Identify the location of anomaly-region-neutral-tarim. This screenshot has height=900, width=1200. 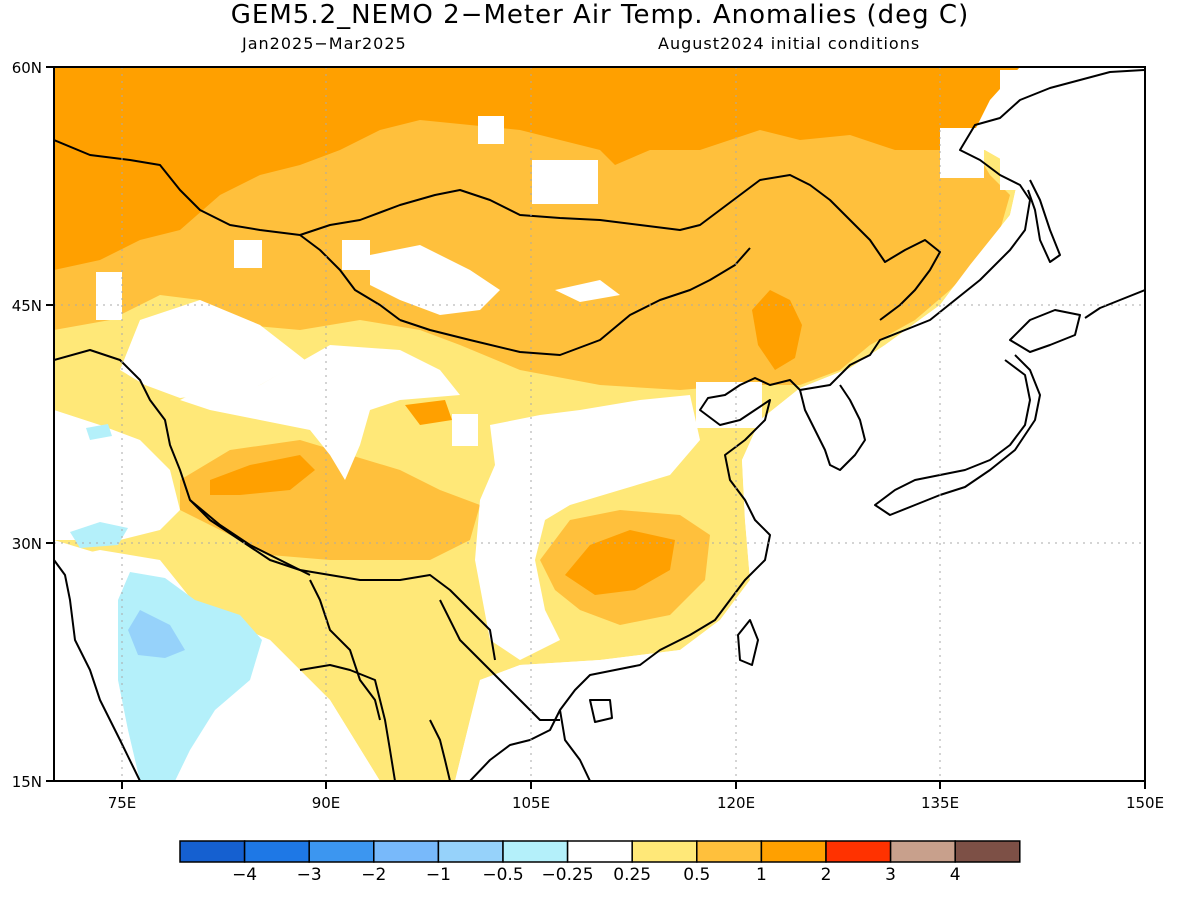
(320, 412).